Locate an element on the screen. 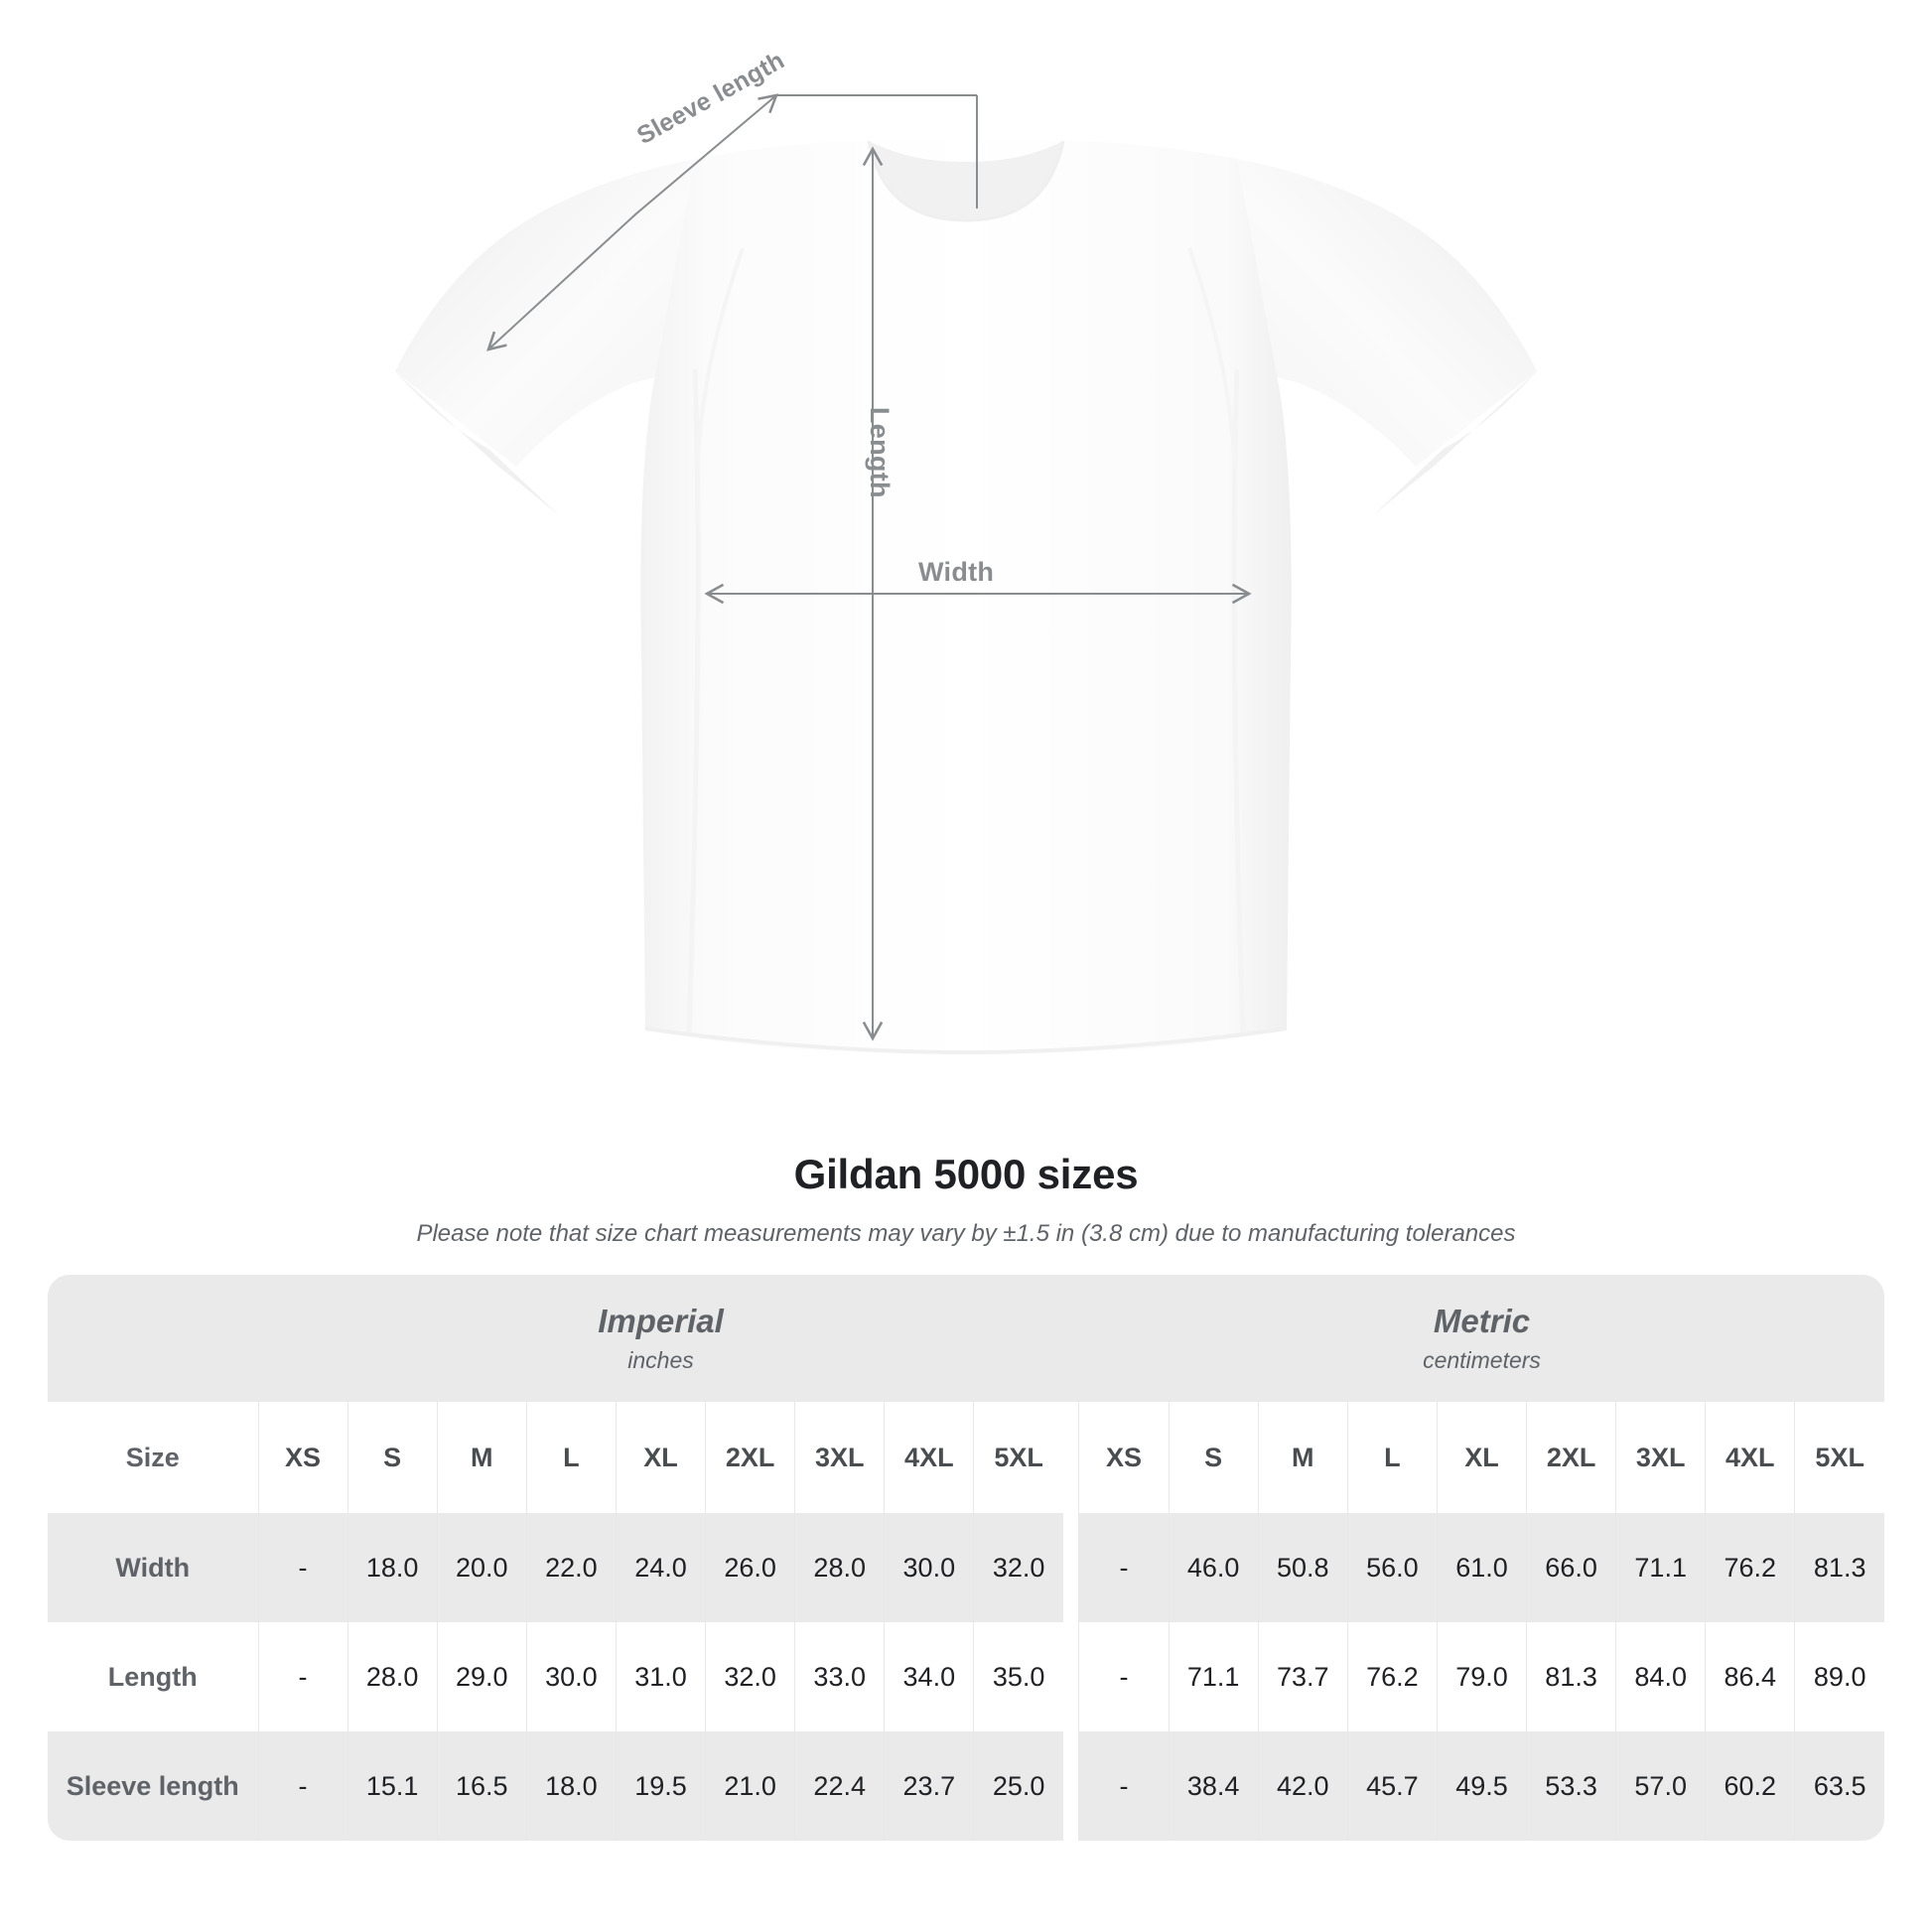 Image resolution: width=1932 pixels, height=1932 pixels. size-header-metric-XL: XL is located at coordinates (1481, 1457).